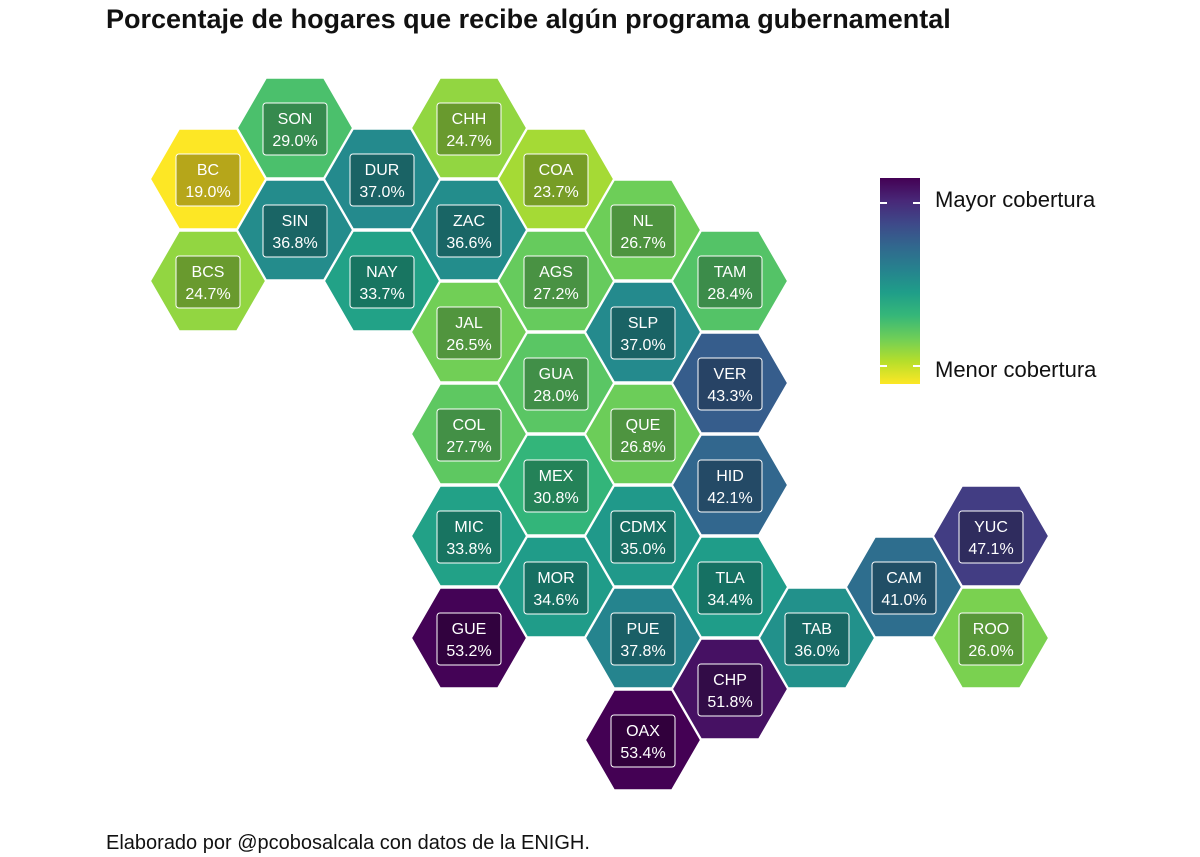 The height and width of the screenshot is (857, 1200). I want to click on state-value-label: 33.8%, so click(468, 549).